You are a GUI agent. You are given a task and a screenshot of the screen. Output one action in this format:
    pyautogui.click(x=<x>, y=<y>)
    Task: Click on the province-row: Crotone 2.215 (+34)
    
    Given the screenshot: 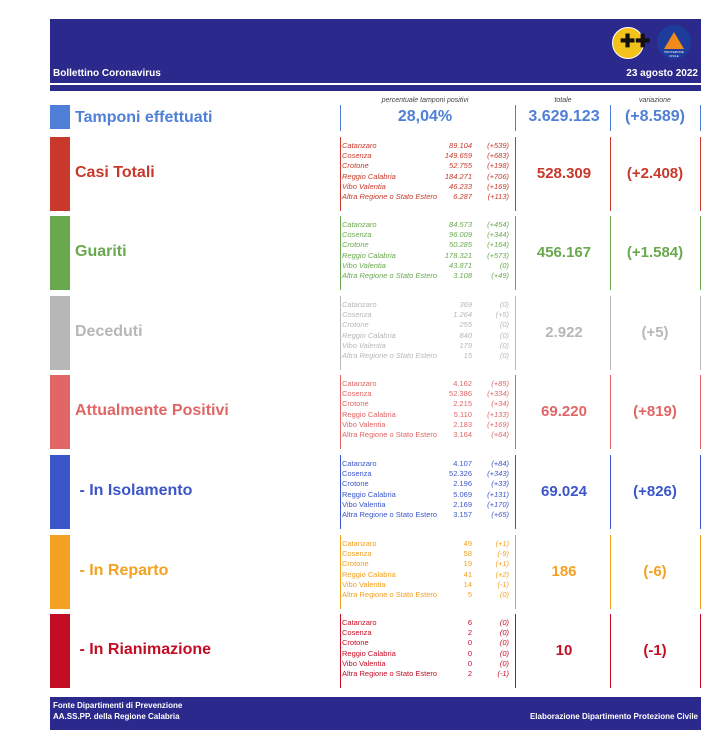 What is the action you would take?
    pyautogui.click(x=427, y=404)
    